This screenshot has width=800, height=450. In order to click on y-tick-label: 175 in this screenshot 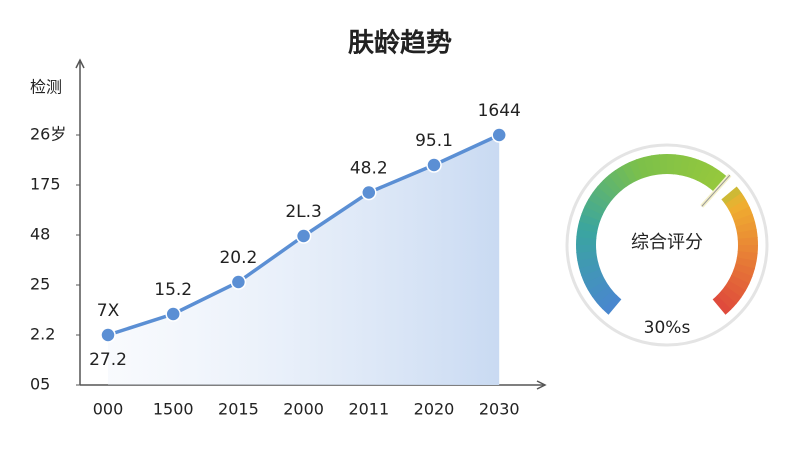, I will do `click(45, 184)`.